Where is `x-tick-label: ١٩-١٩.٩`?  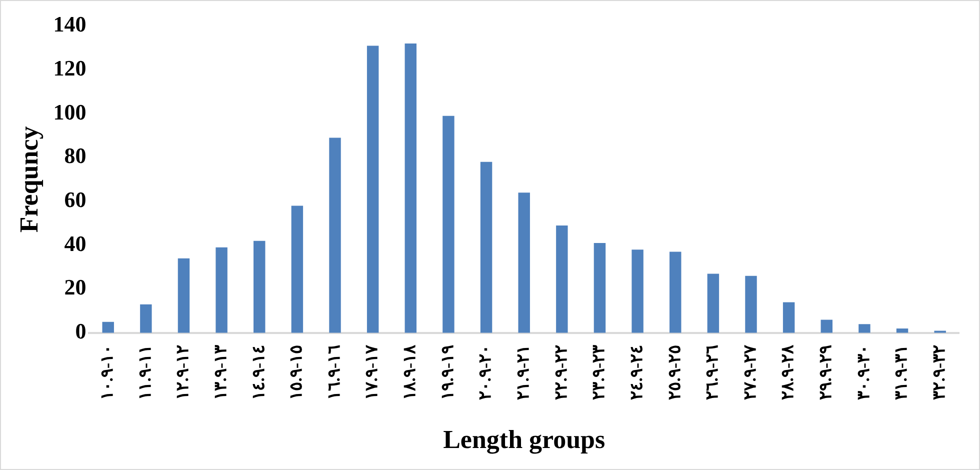
x-tick-label: ١٩-١٩.٩ is located at coordinates (447, 372).